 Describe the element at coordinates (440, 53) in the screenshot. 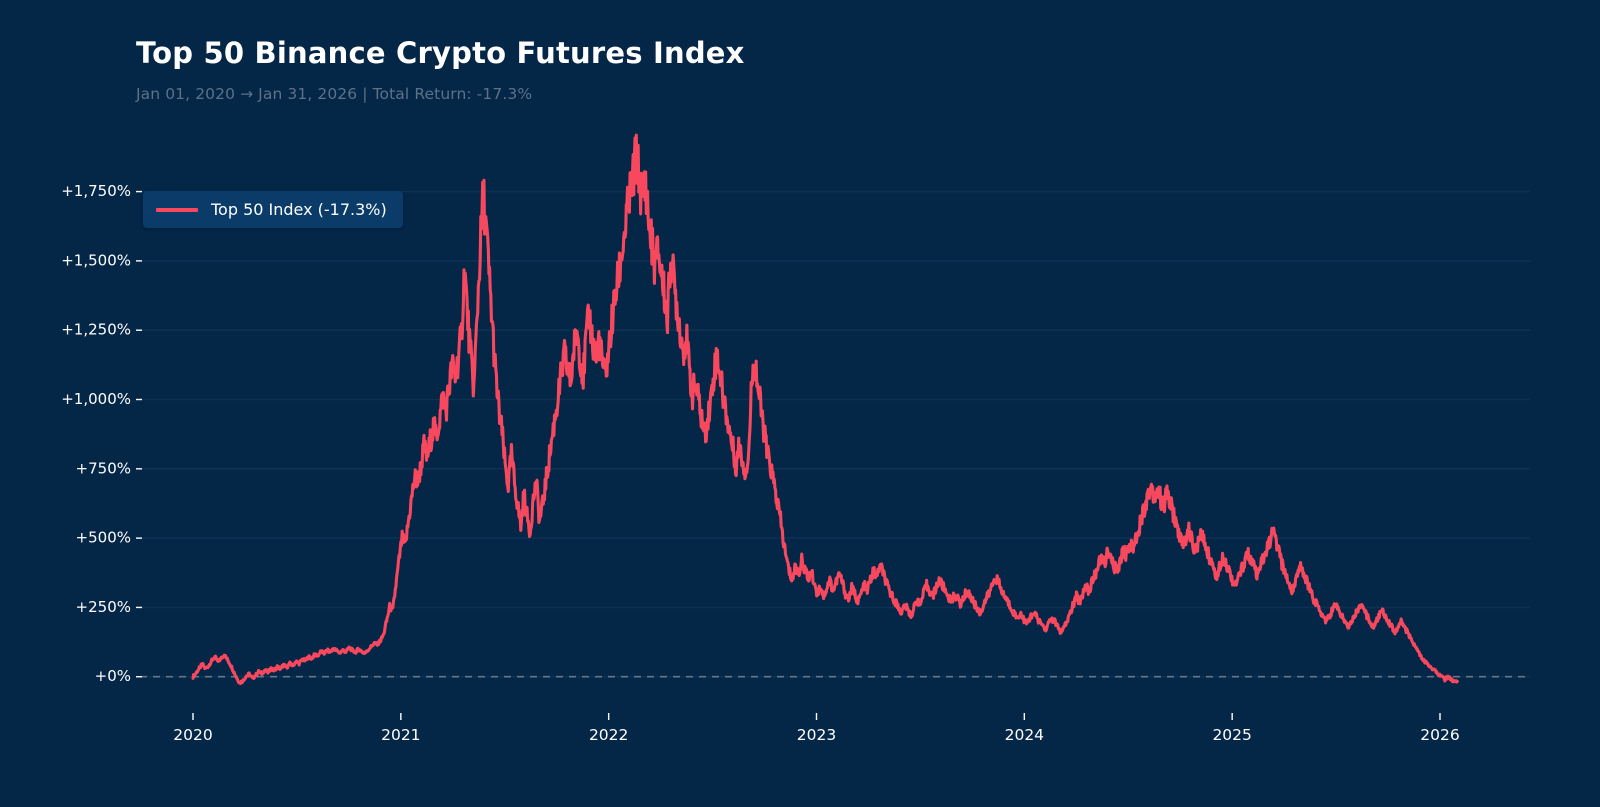

I see `page-title: Top 50 Binance Crypto Futures Index` at that location.